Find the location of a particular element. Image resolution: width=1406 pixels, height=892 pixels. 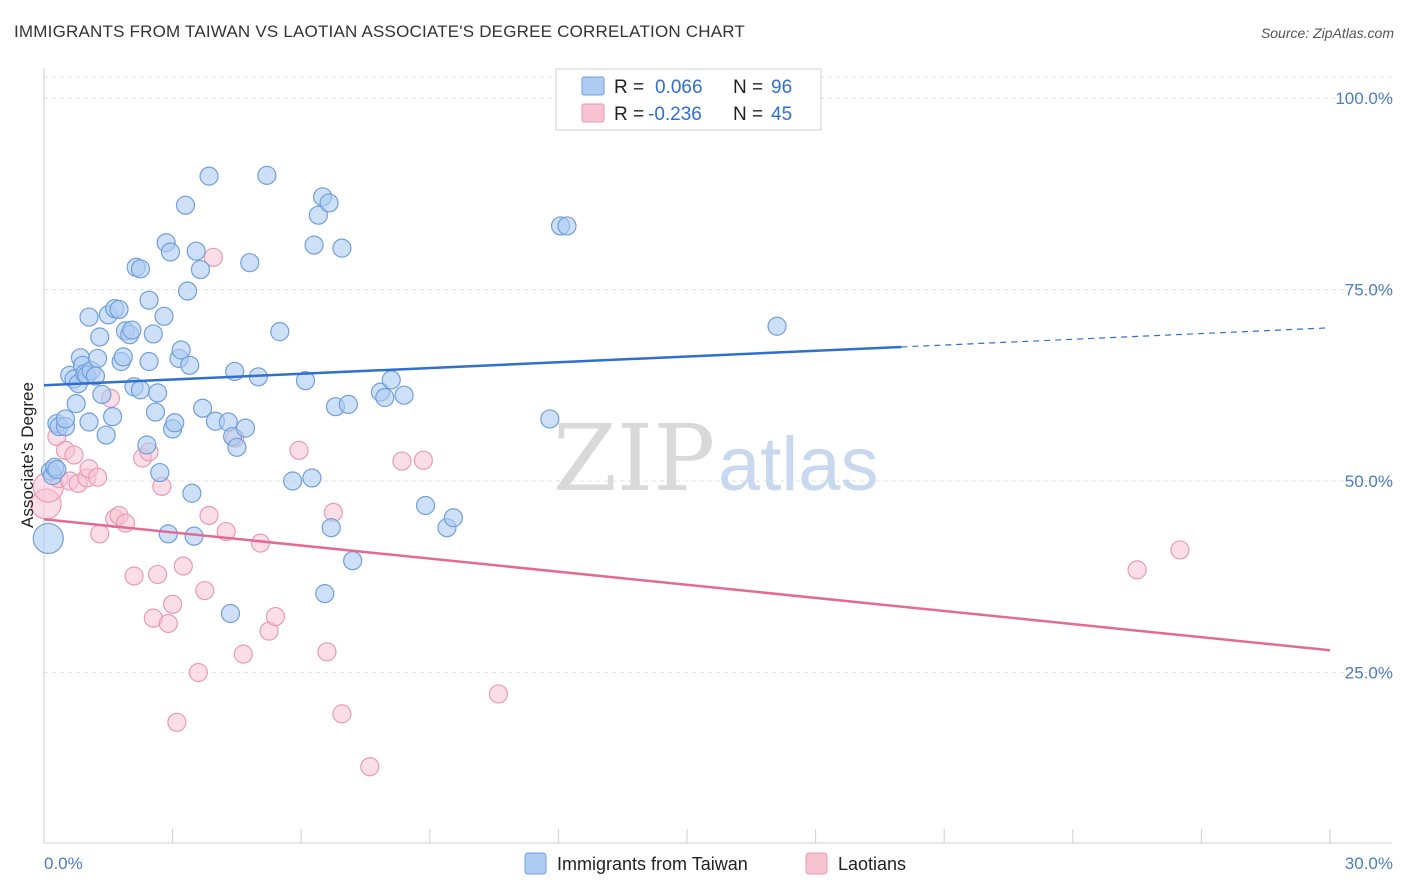

x-tick-labels: 0.0% 30.0% is located at coordinates (718, 863).